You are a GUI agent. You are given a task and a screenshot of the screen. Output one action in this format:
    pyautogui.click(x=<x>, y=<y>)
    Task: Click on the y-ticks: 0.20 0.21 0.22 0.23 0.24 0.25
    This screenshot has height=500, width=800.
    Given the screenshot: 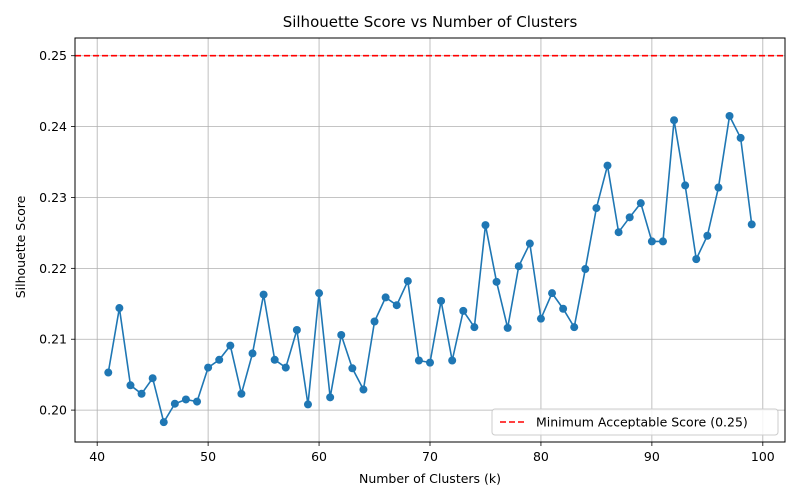 What is the action you would take?
    pyautogui.click(x=57, y=233)
    